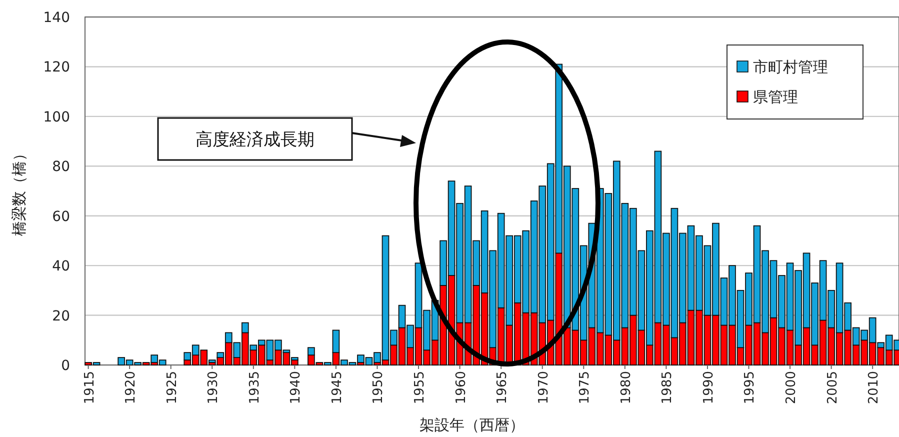 The height and width of the screenshot is (437, 899). I want to click on y-tick-label: 60, so click(61, 216).